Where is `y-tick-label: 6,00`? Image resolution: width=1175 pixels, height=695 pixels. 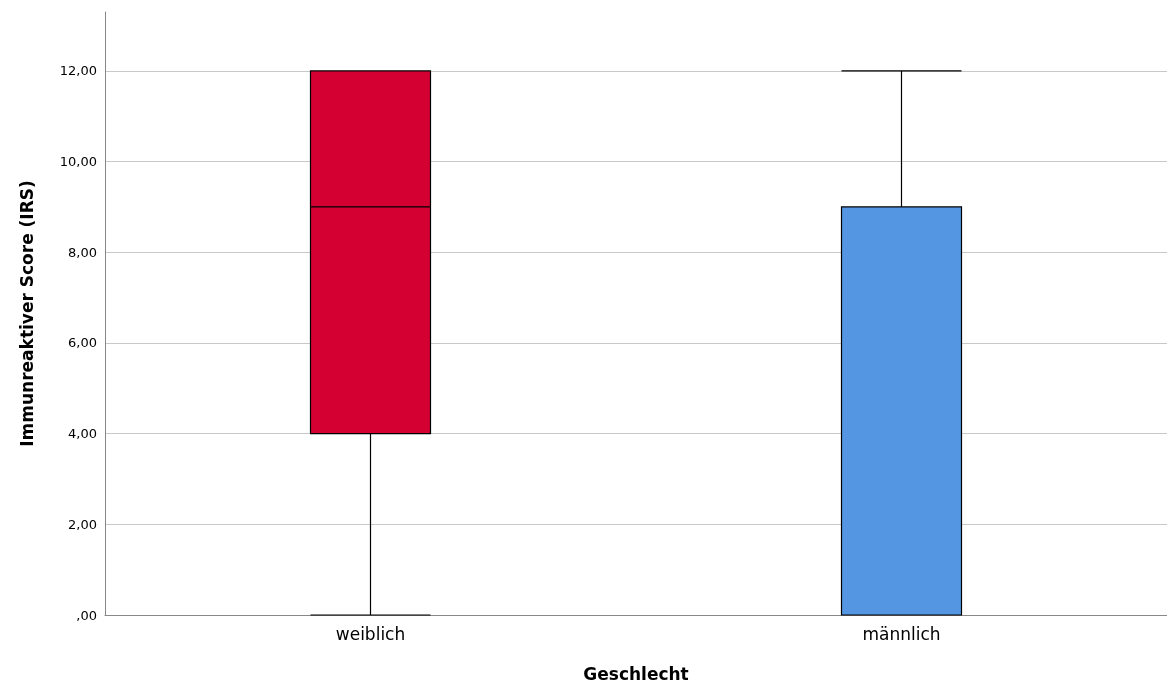 y-tick-label: 6,00 is located at coordinates (82, 343).